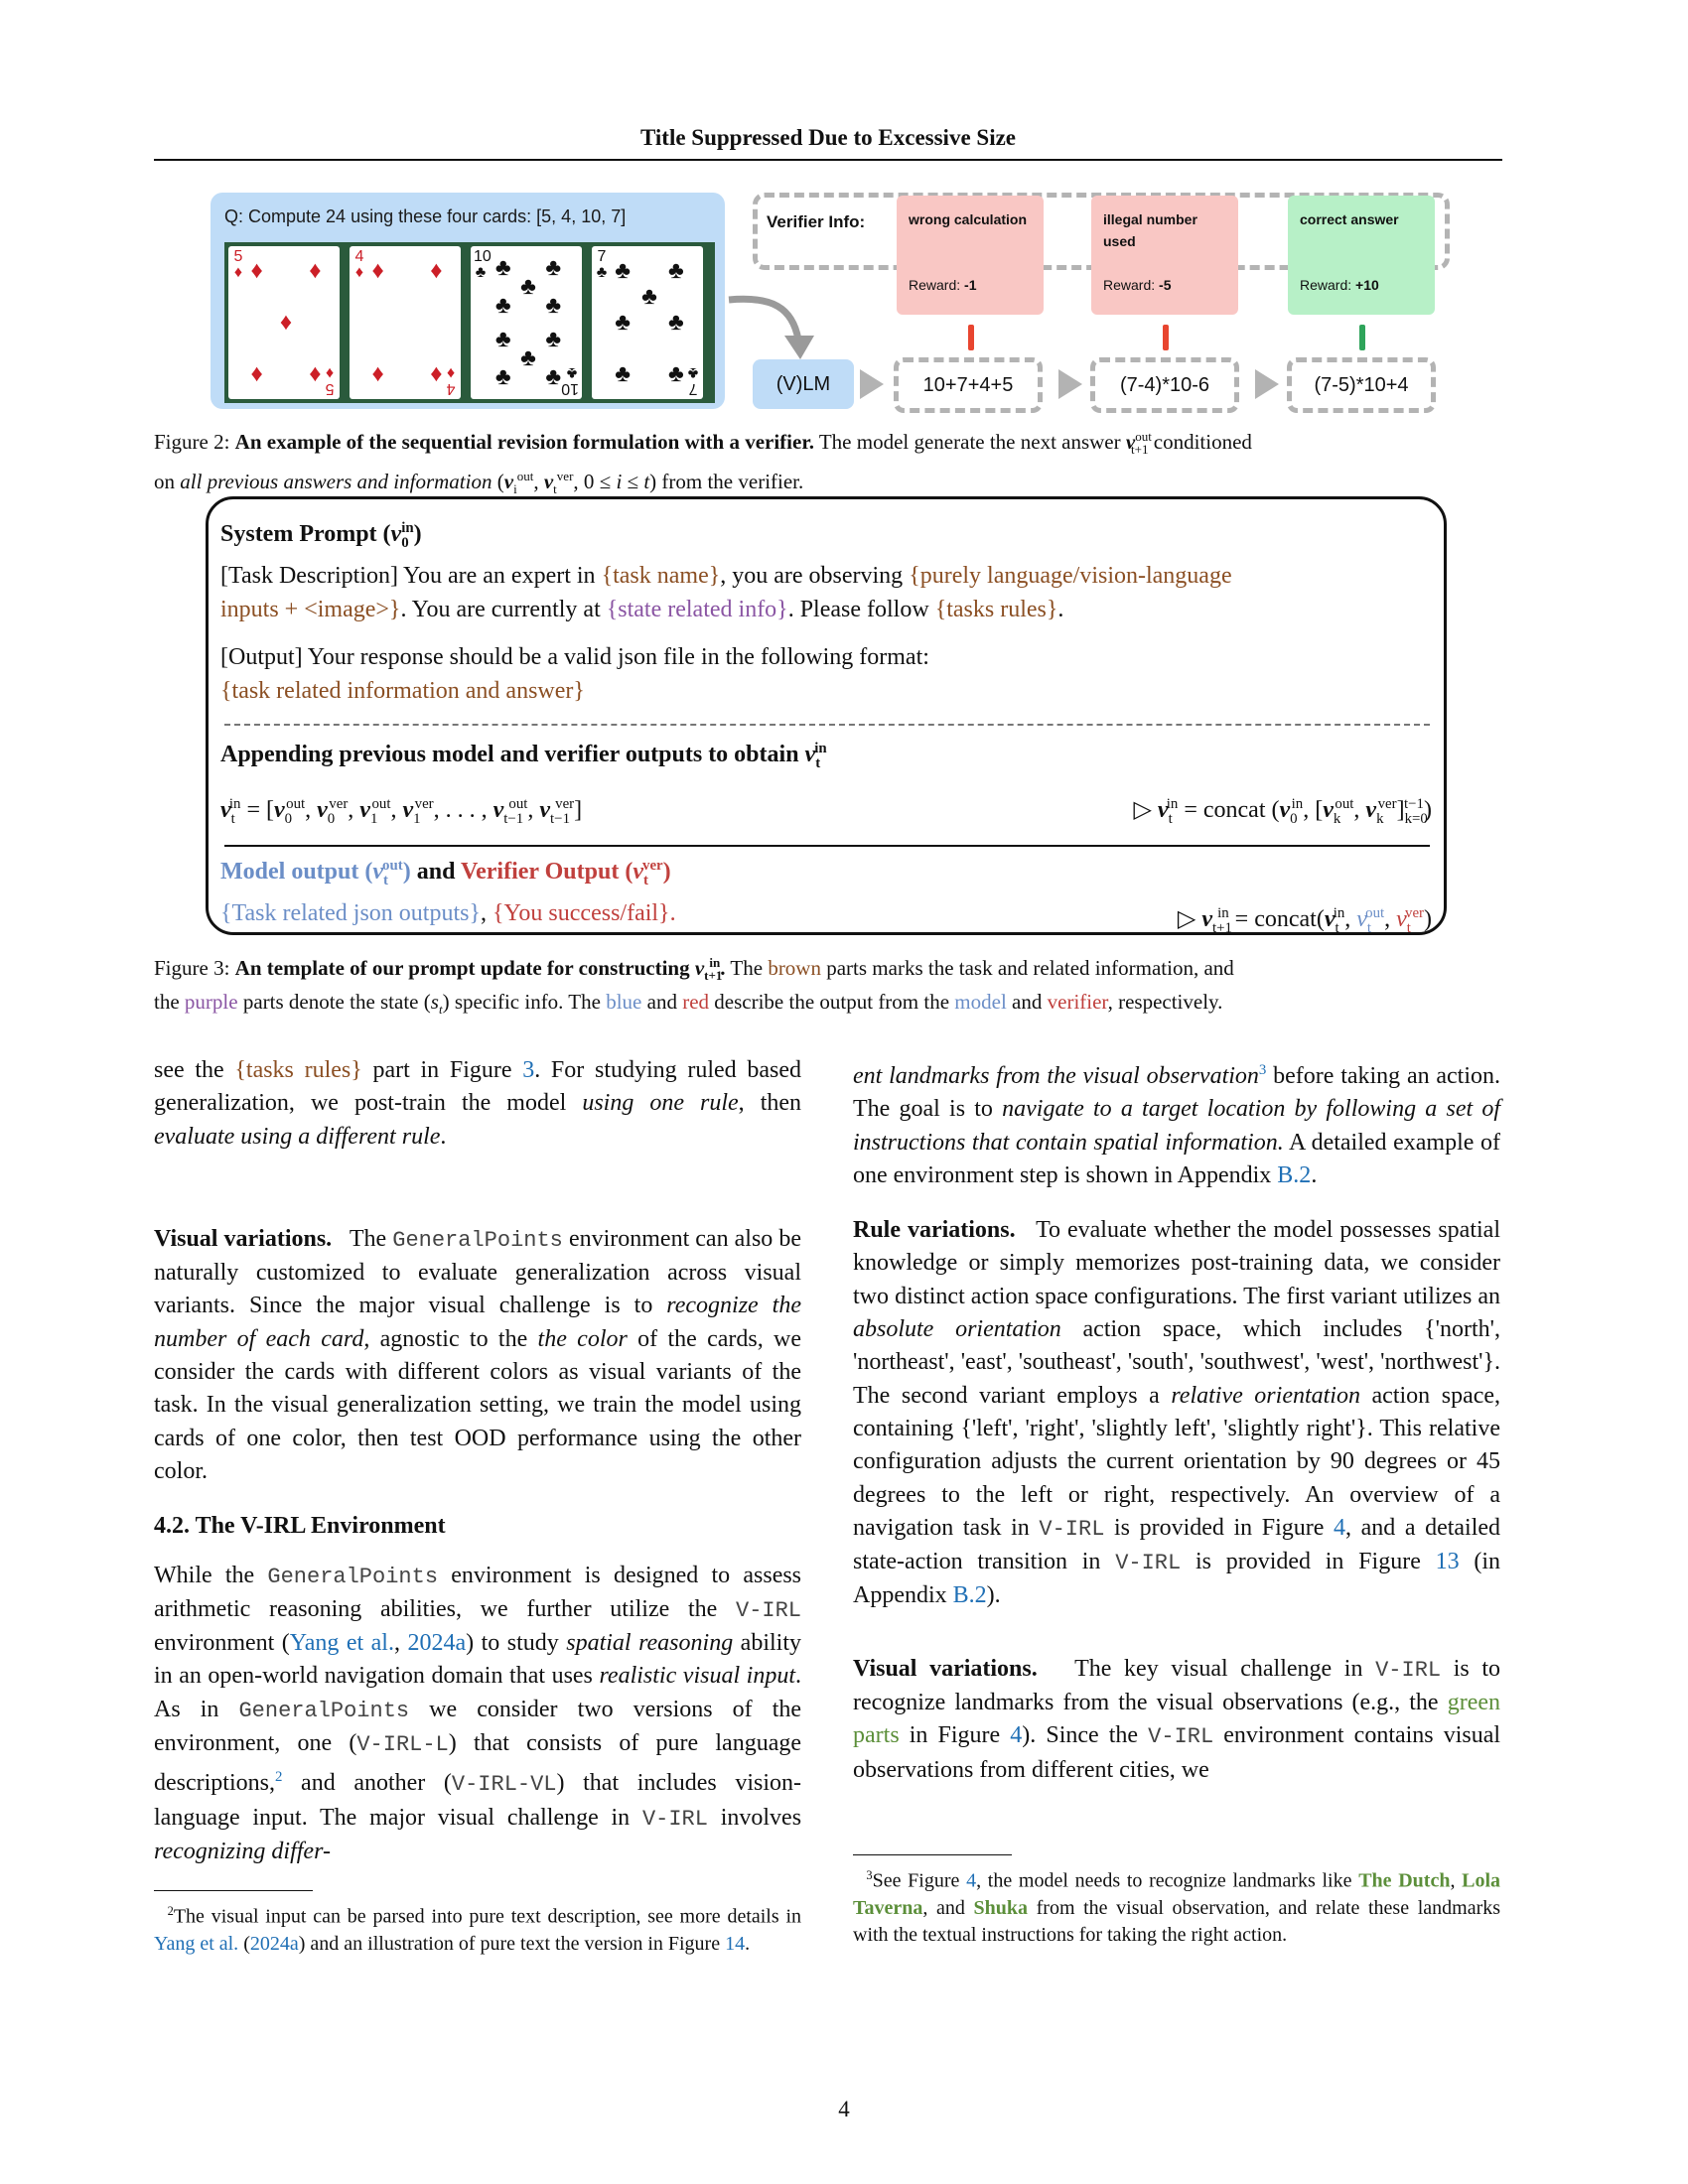  What do you see at coordinates (359, 256) in the screenshot?
I see `card-rank: 4` at bounding box center [359, 256].